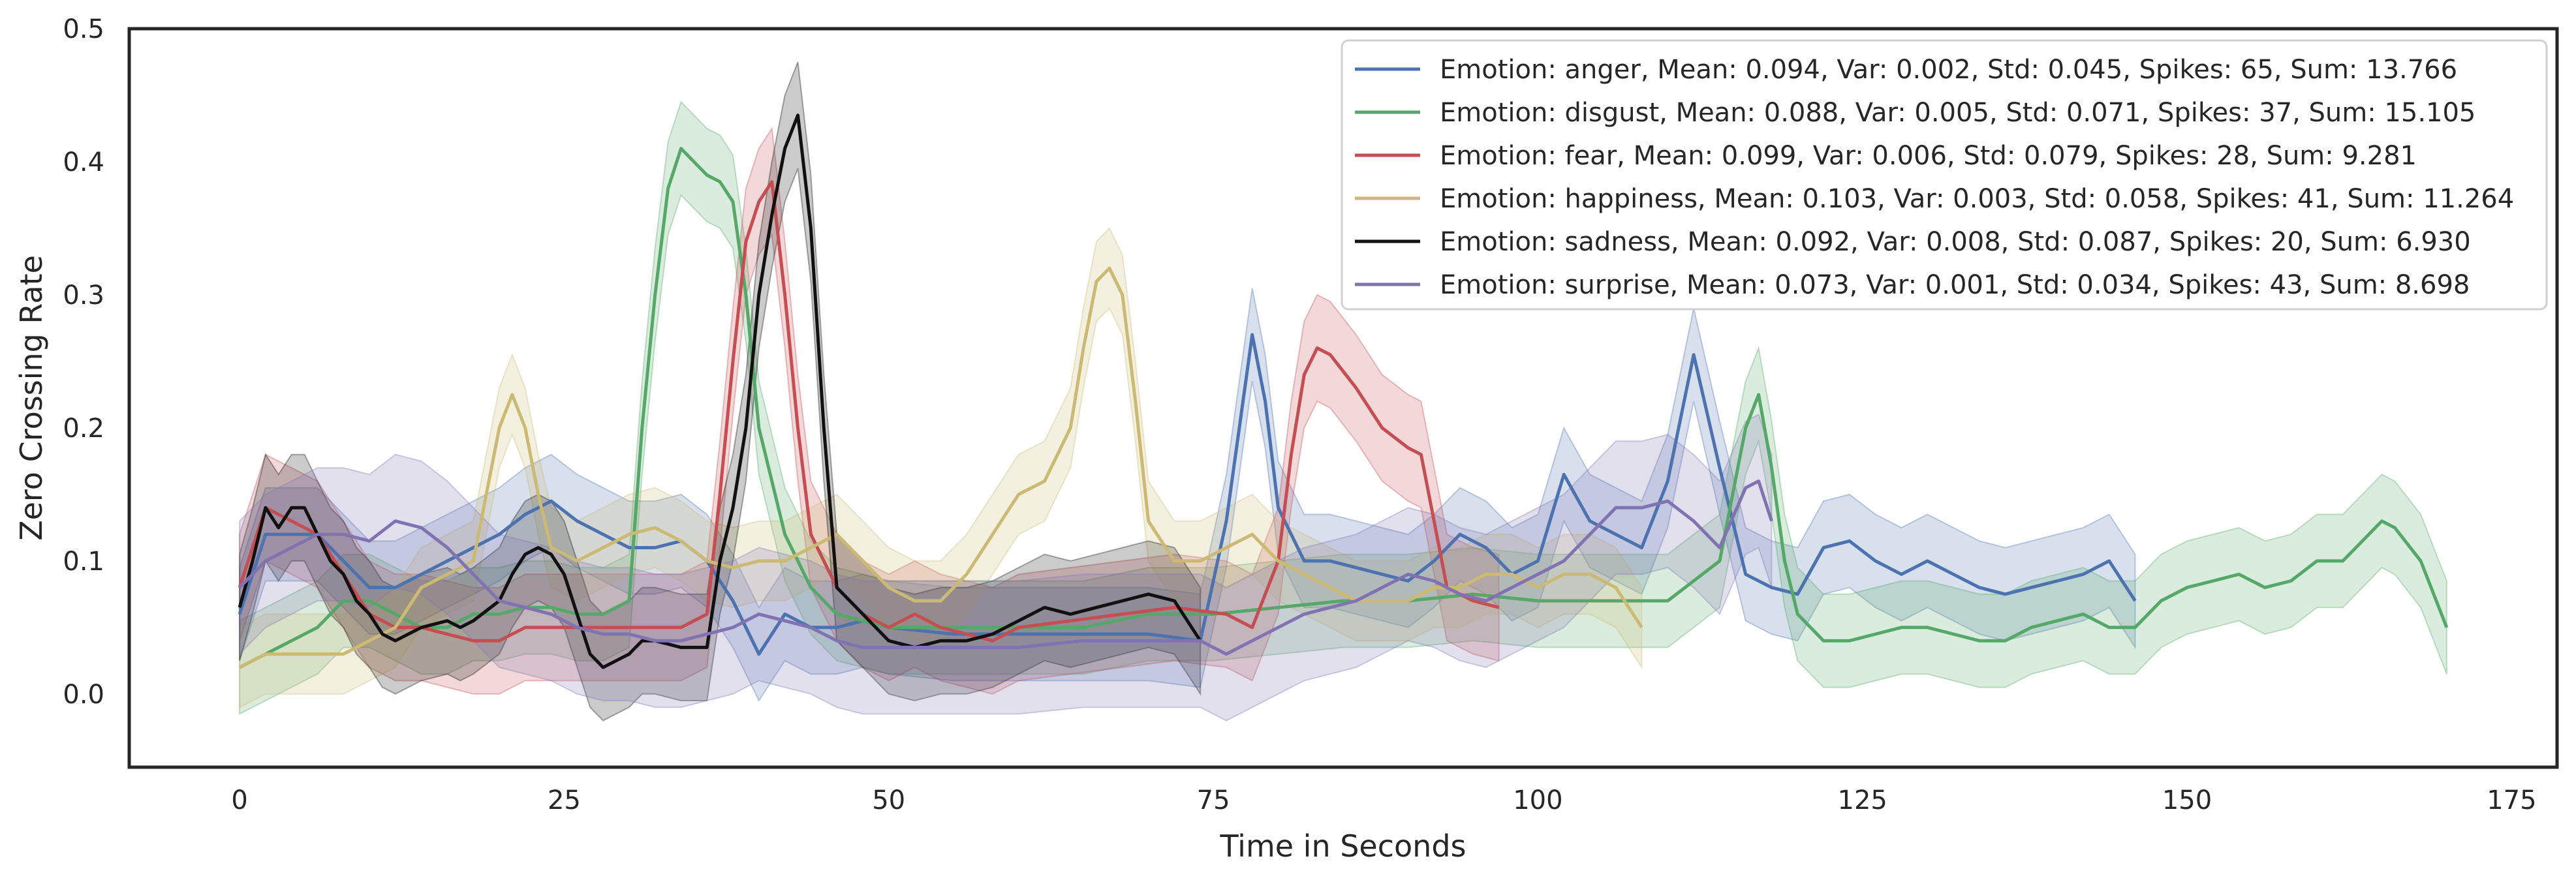 This screenshot has height=882, width=2576. Describe the element at coordinates (239, 800) in the screenshot. I see `x-tick-label: 0` at that location.